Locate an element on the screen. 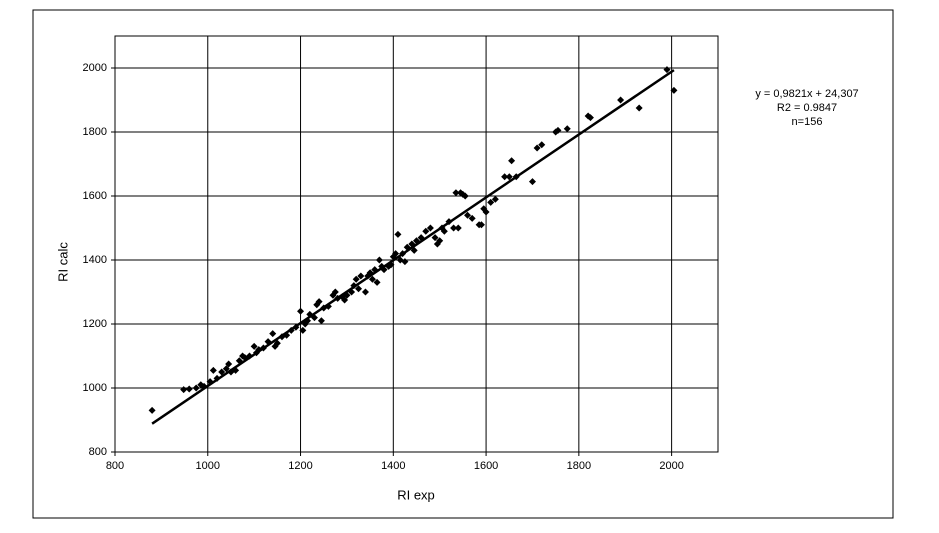 Image resolution: width=939 pixels, height=533 pixels. x-axis-title: RI exp is located at coordinates (416, 494).